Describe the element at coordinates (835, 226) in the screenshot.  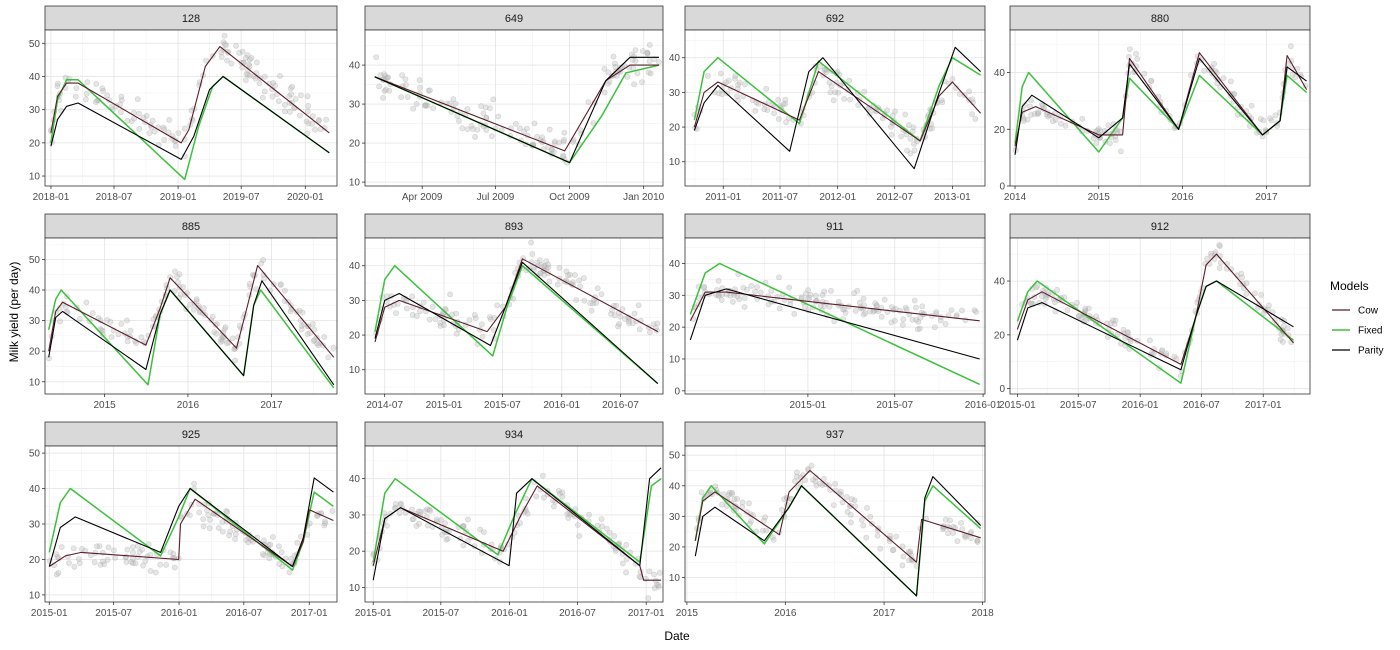
I see `facet-strip` at that location.